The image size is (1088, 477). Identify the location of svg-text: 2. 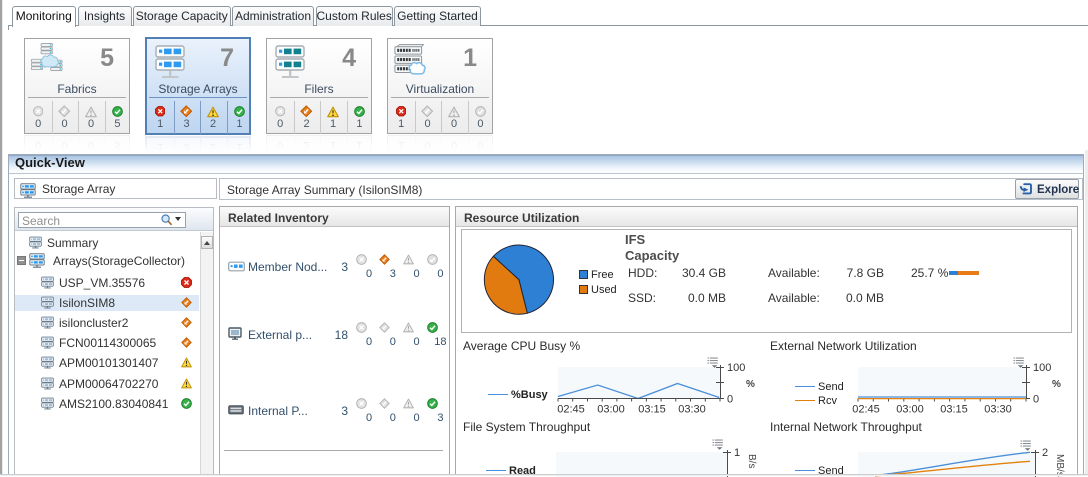
(1045, 453).